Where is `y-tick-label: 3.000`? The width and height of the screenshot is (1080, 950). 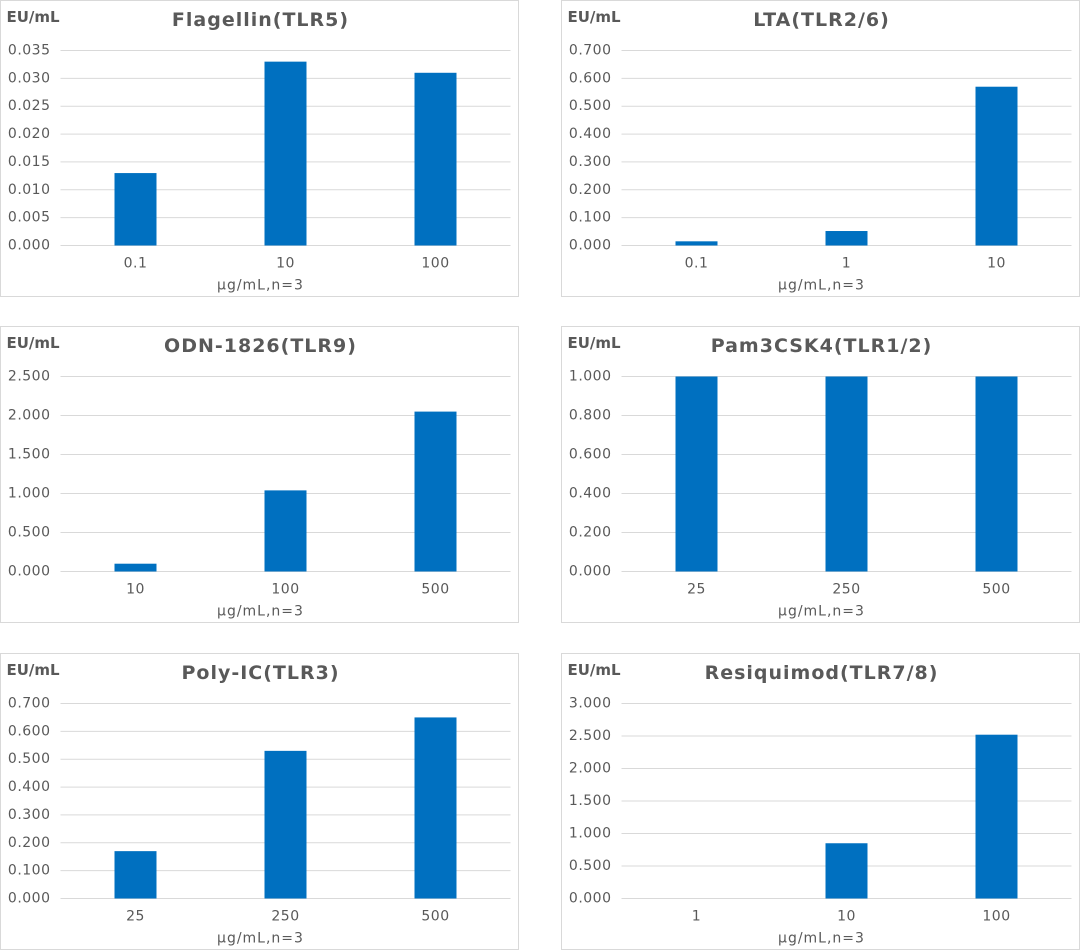
y-tick-label: 3.000 is located at coordinates (590, 704).